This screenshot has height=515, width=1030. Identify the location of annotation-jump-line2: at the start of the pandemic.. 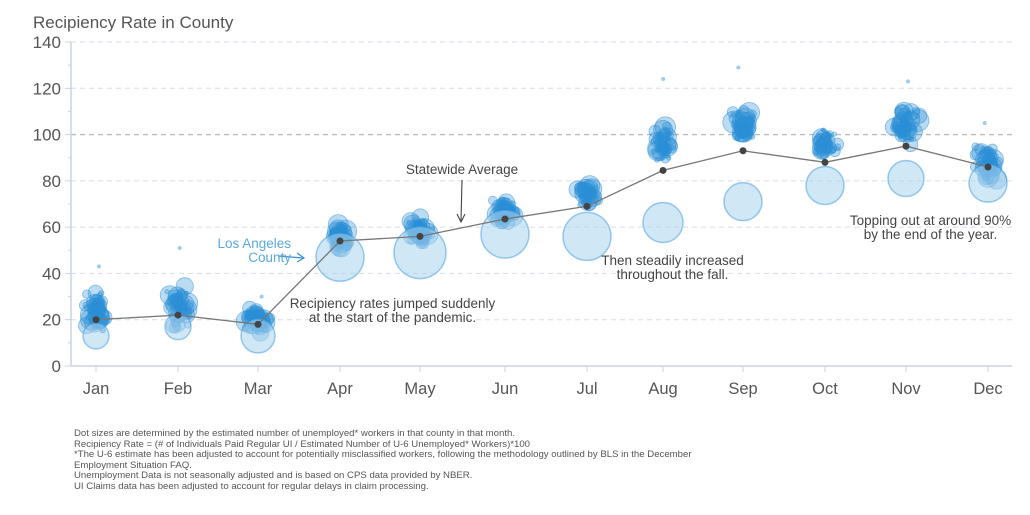
(392, 317).